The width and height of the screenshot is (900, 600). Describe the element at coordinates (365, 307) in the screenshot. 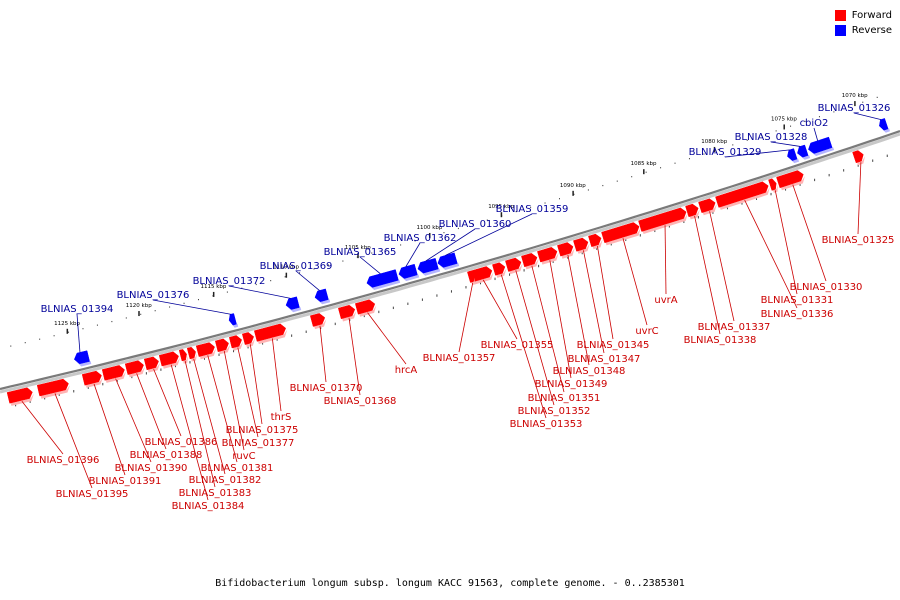

I see `gene-arrow-hrcA` at that location.